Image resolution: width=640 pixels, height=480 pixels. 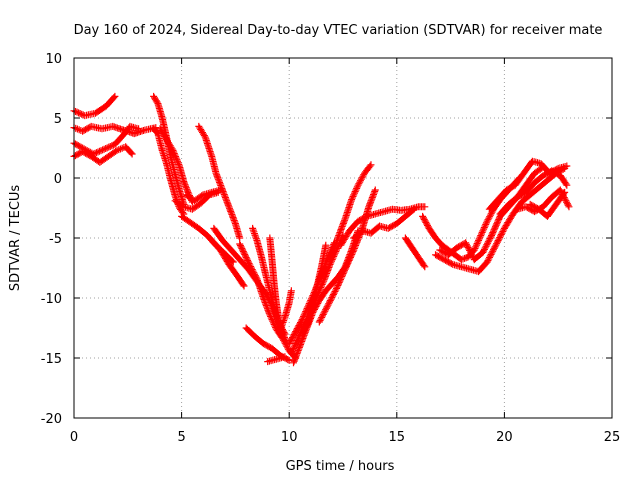 What do you see at coordinates (55, 239) in the screenshot?
I see `y-tick-label: -5` at bounding box center [55, 239].